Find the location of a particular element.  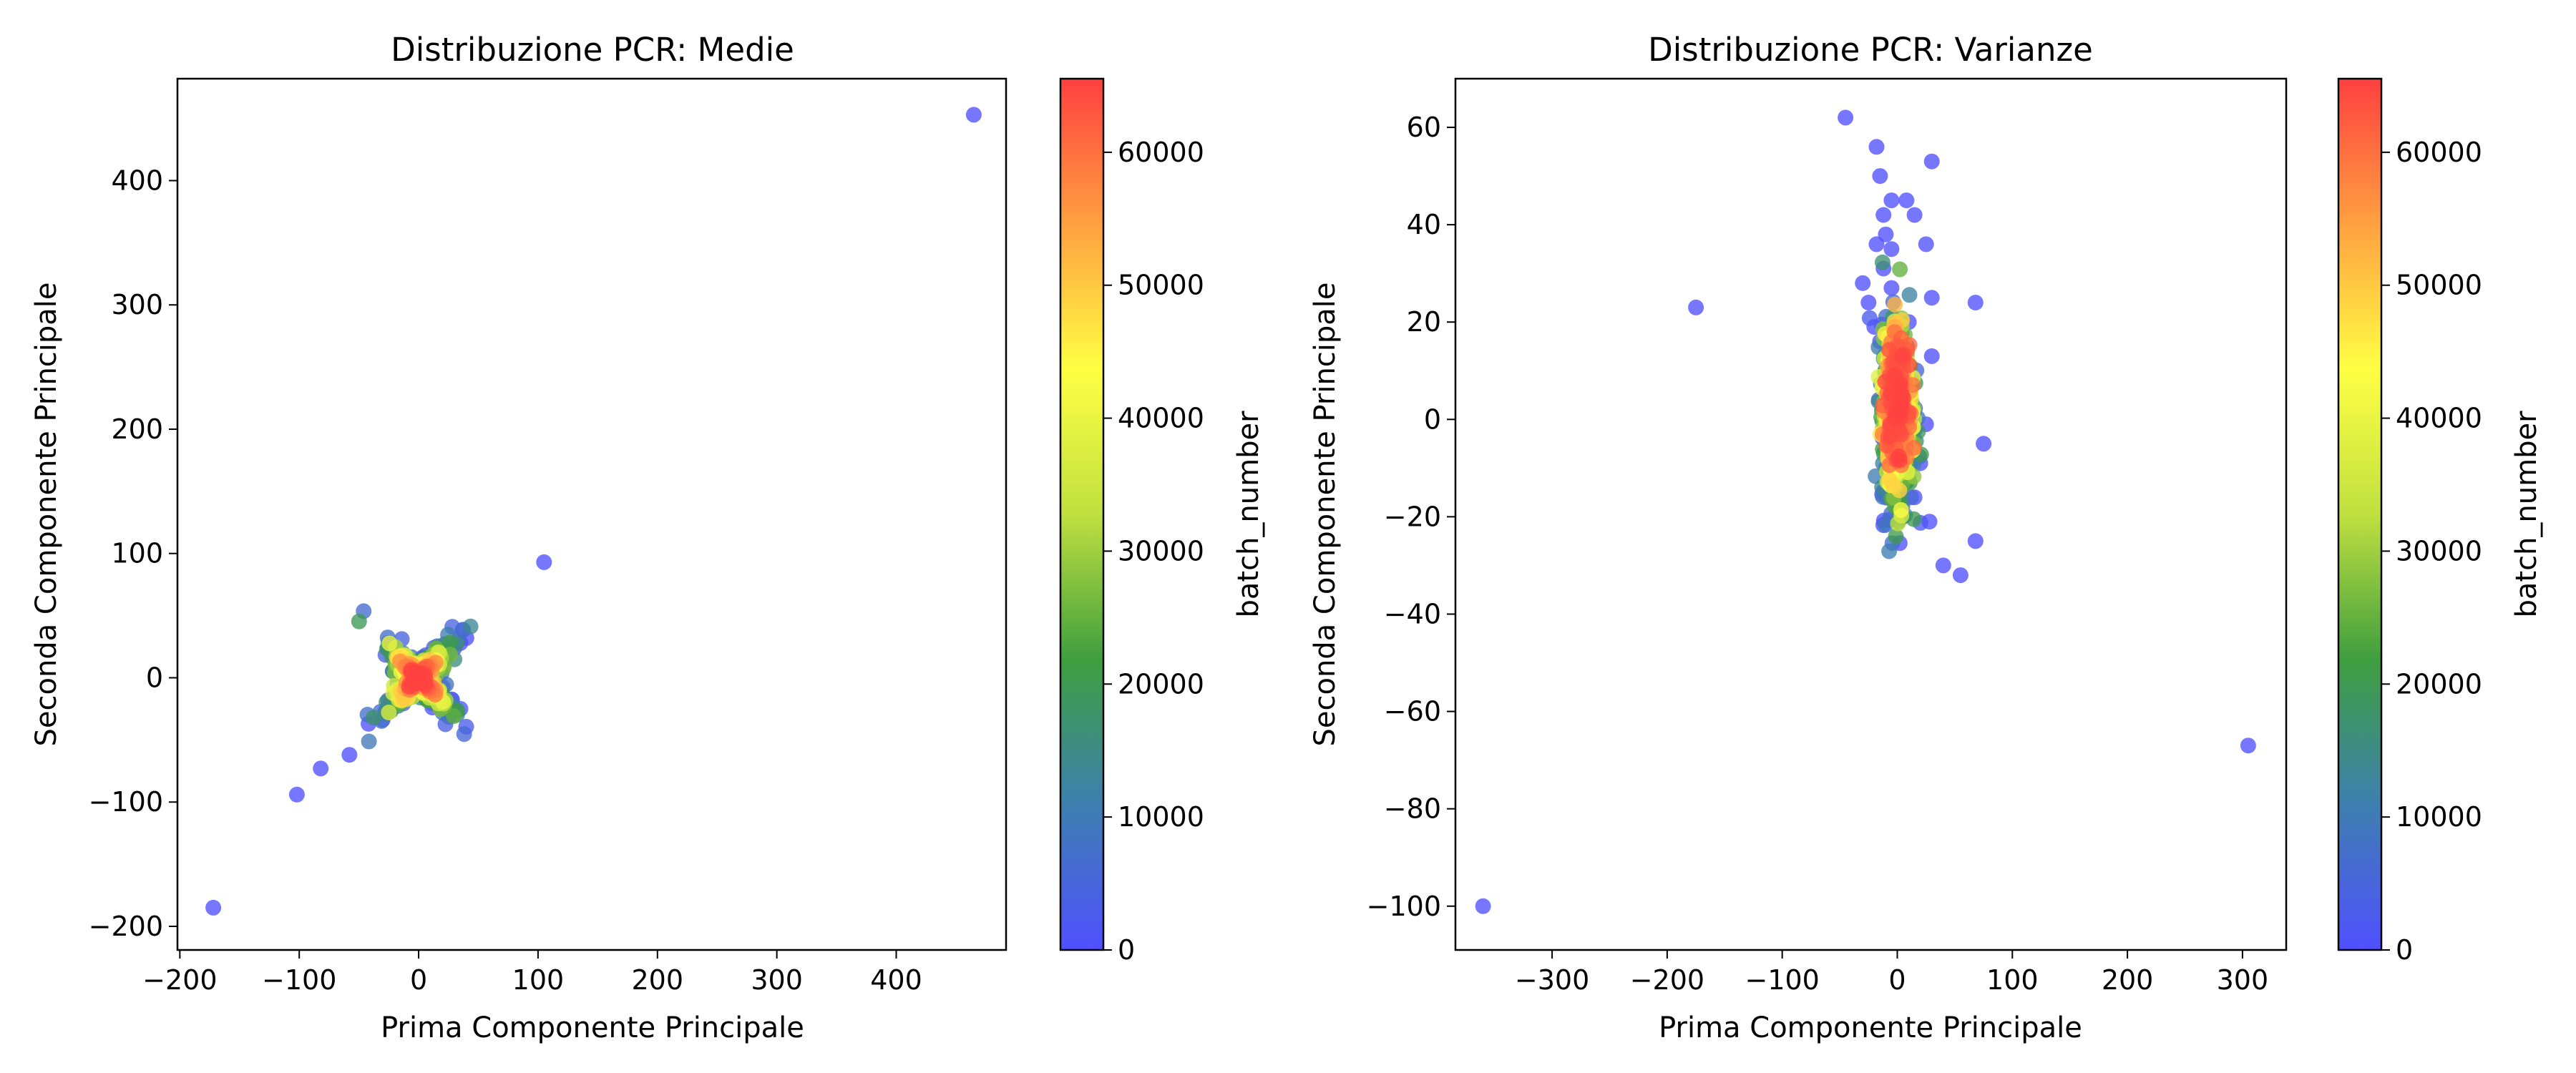

y-ticks-medie: −200 −100 0 100 200 300 400 is located at coordinates (133, 553).